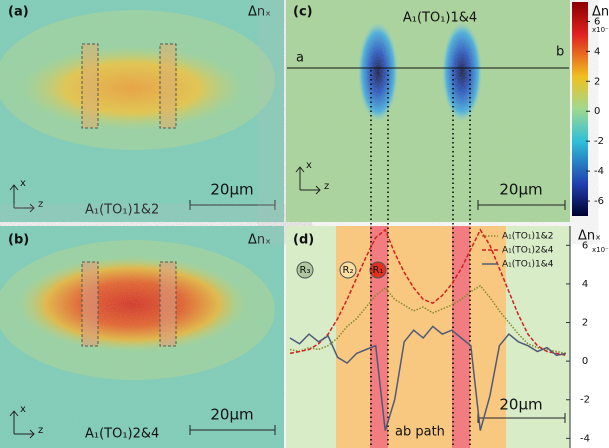 The height and width of the screenshot is (448, 609). Describe the element at coordinates (589, 236) in the screenshot. I see `y-axis-label: Δnₓ` at that location.